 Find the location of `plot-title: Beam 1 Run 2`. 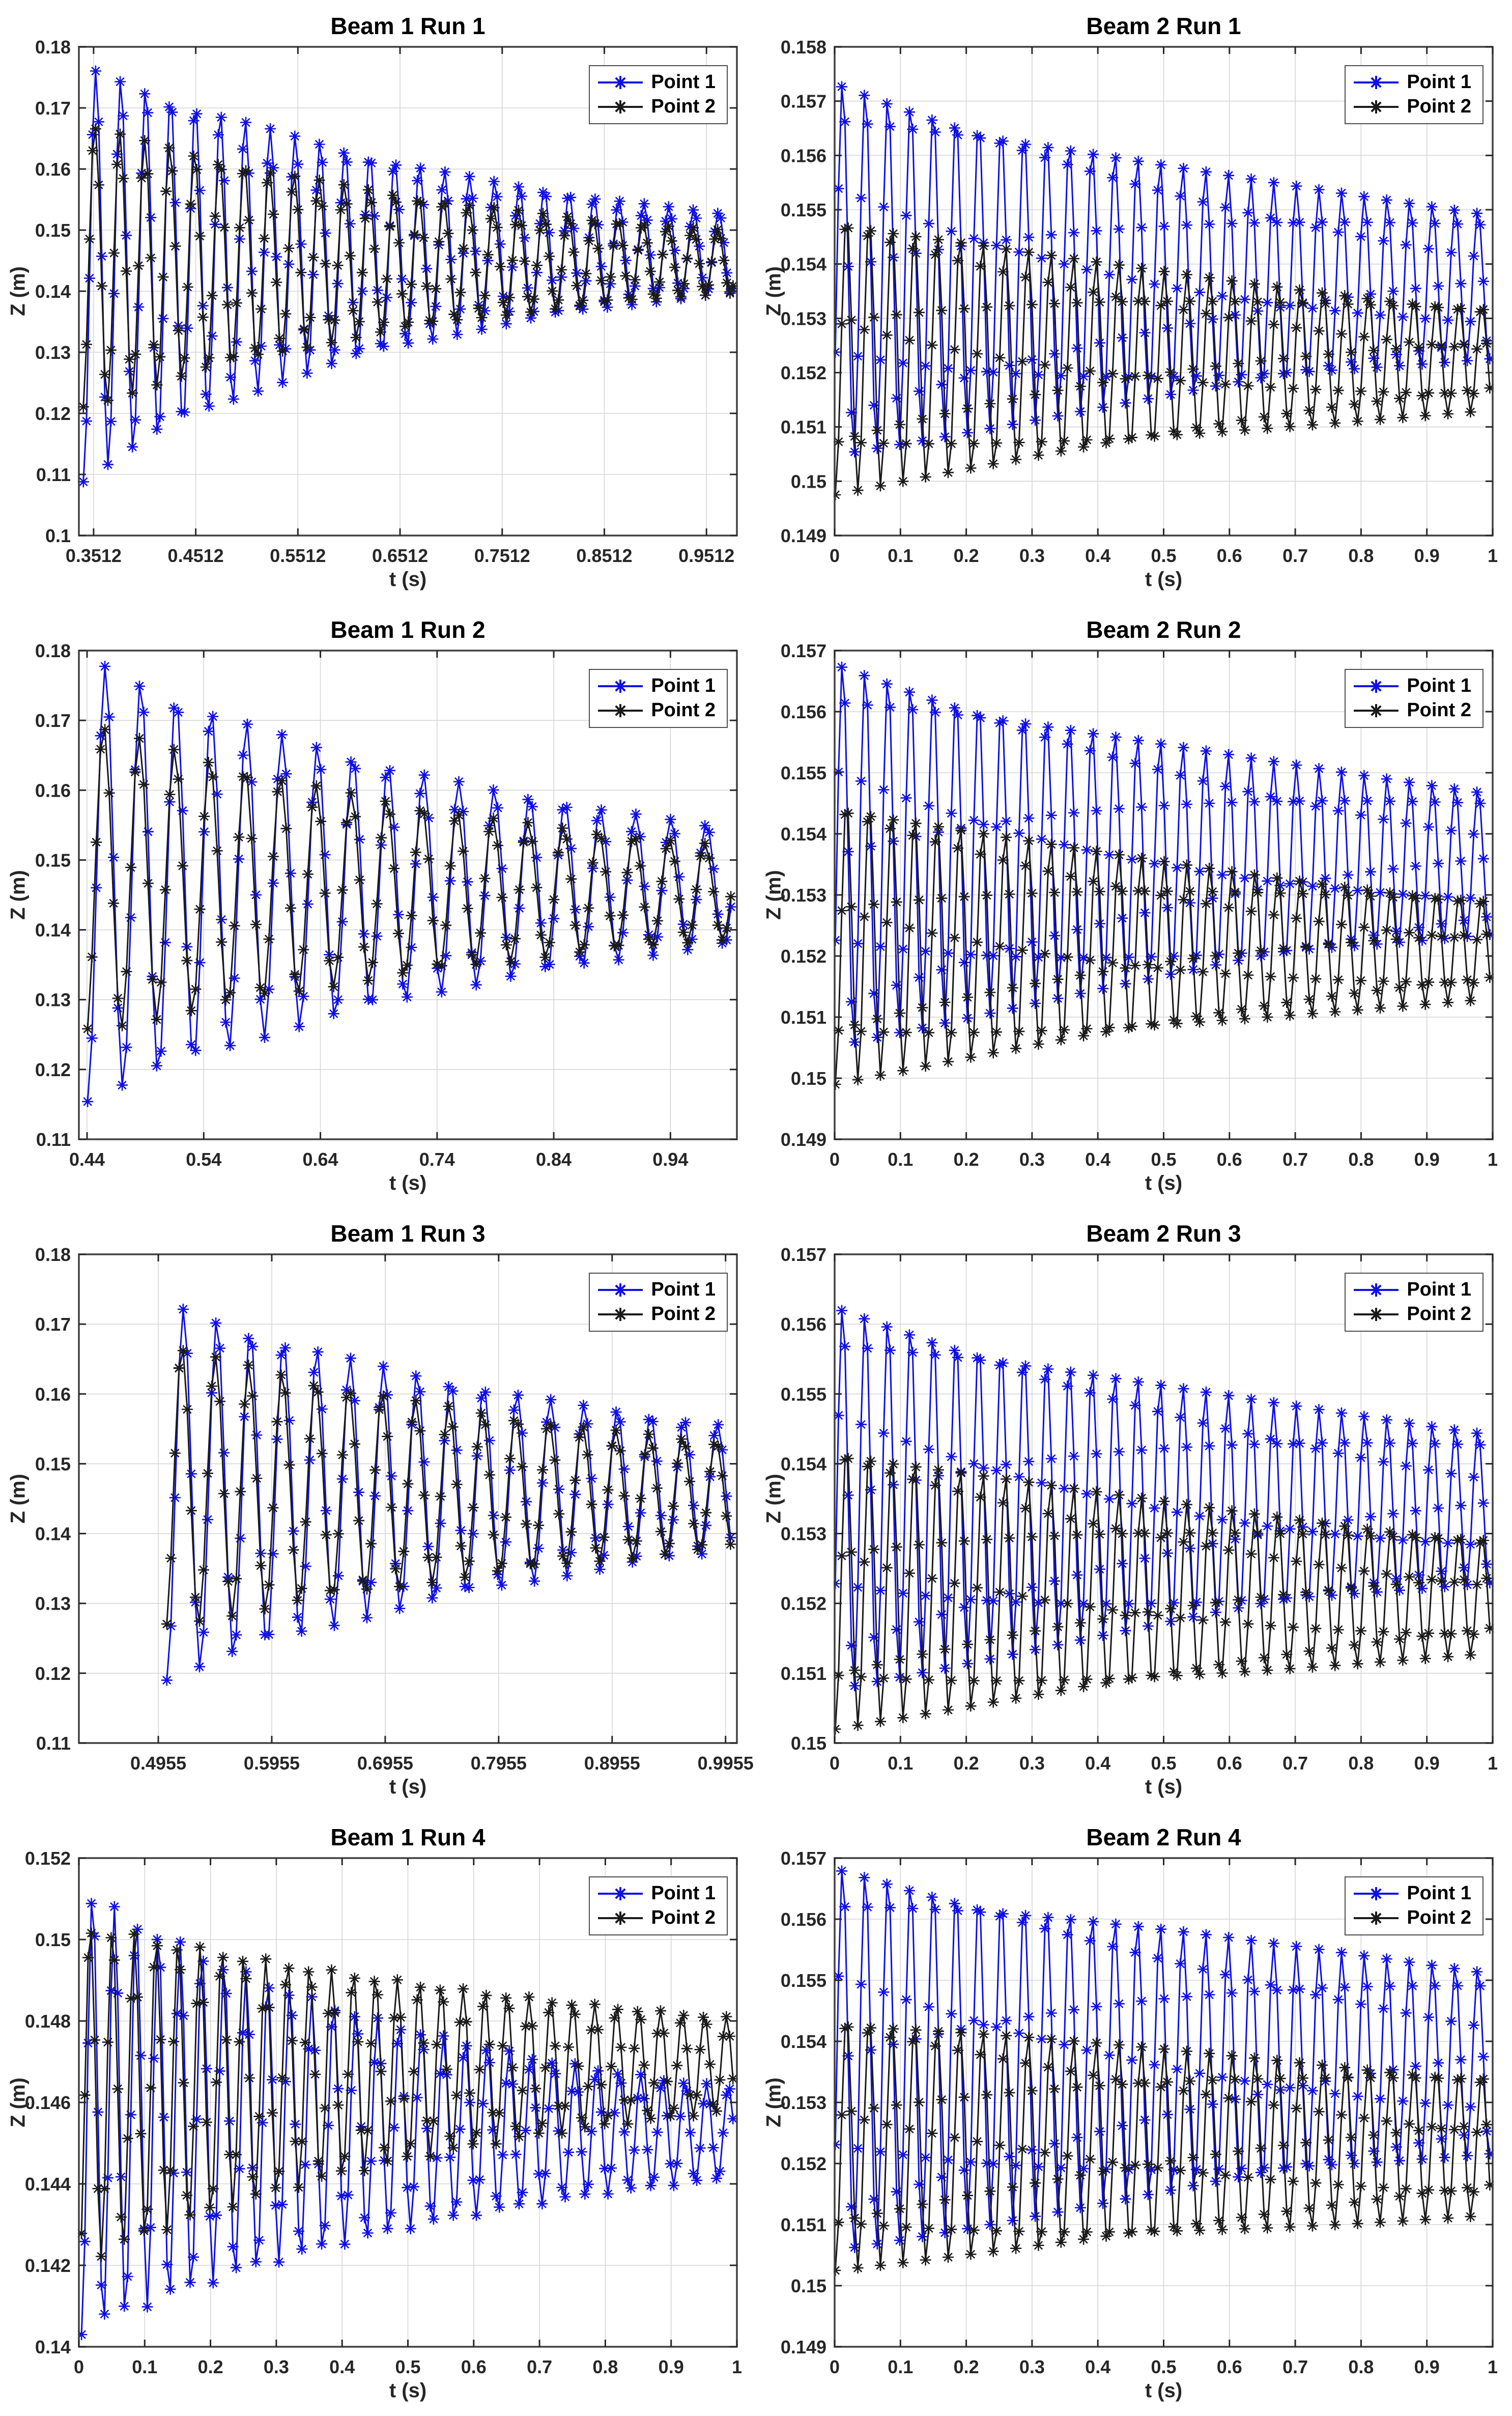

plot-title: Beam 1 Run 2 is located at coordinates (408, 629).